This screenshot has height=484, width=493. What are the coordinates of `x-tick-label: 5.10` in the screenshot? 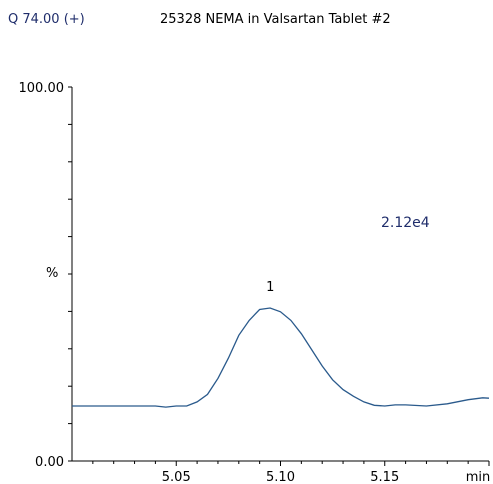 It's located at (280, 477).